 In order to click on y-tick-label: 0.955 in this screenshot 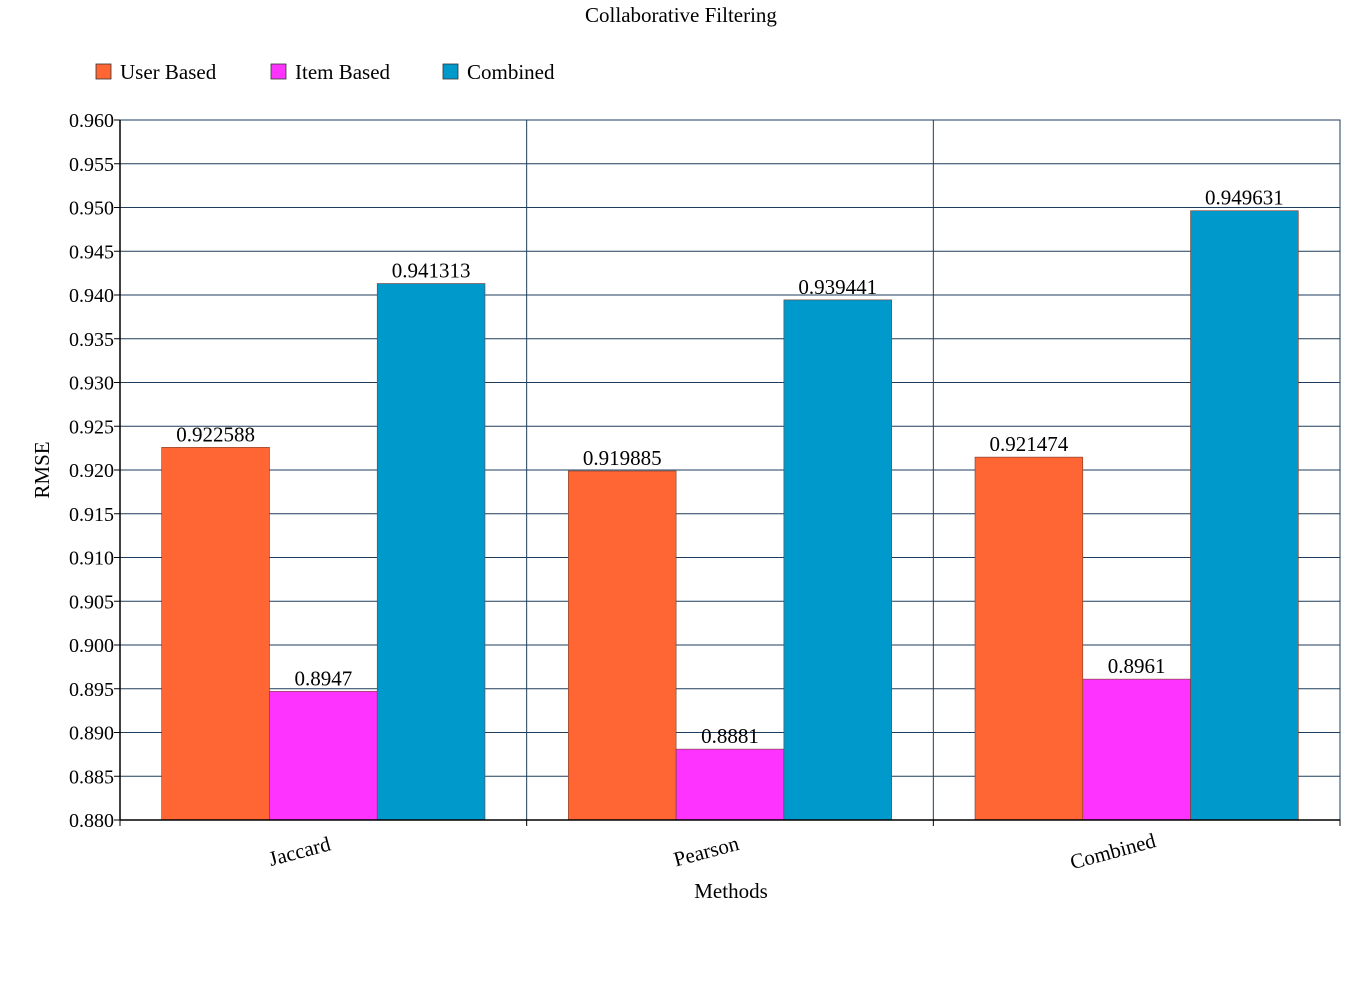, I will do `click(91, 165)`.